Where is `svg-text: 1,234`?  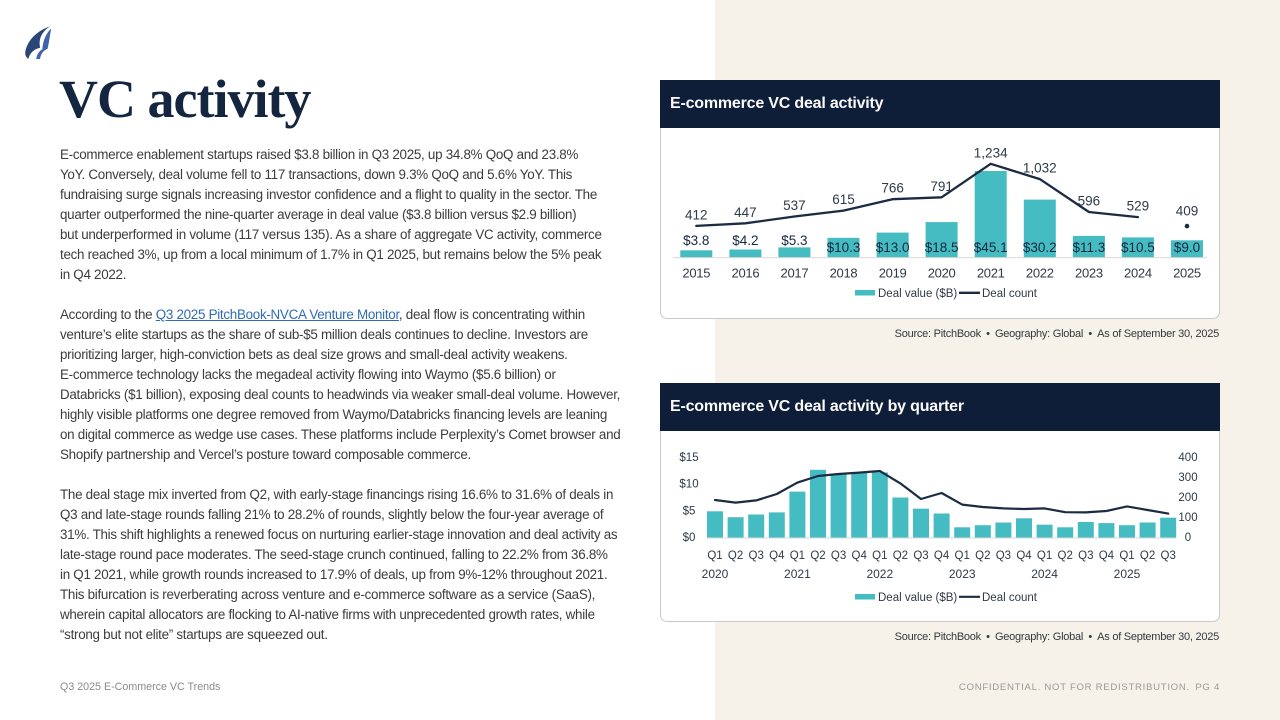 svg-text: 1,234 is located at coordinates (991, 152).